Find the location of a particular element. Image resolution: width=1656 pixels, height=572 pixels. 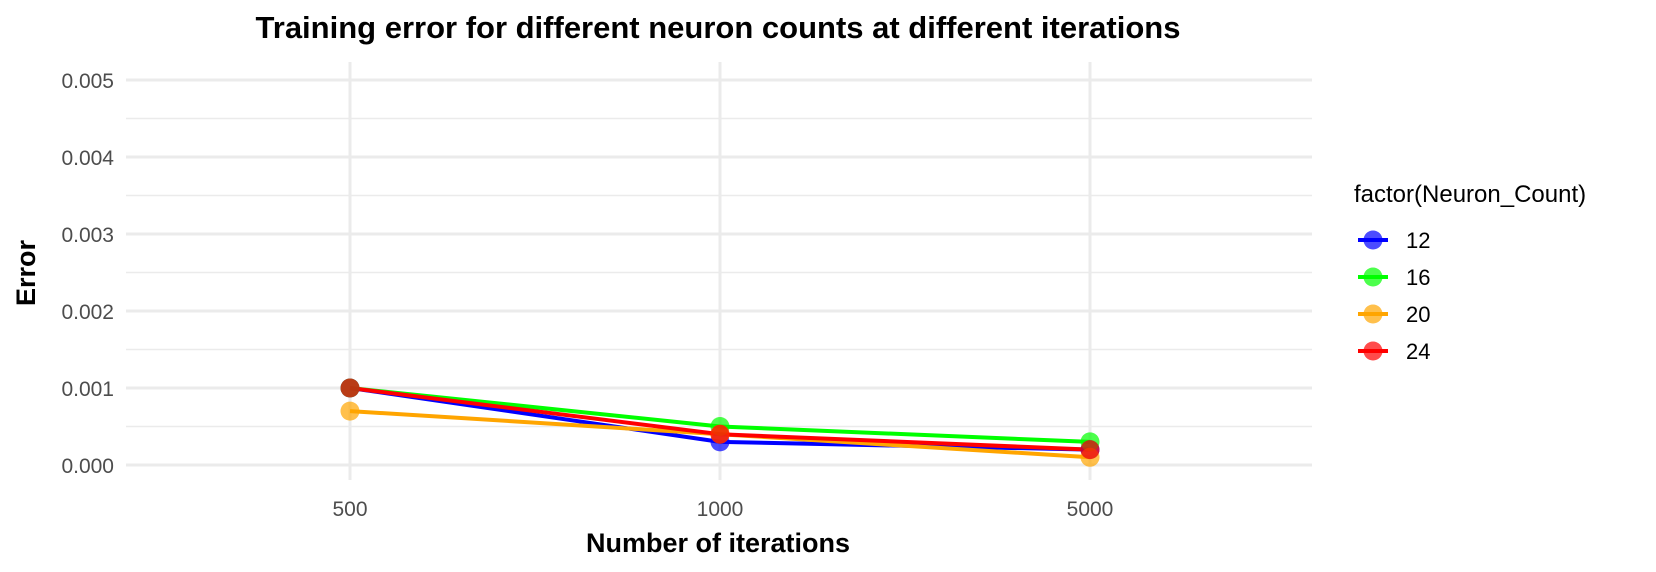

y-axis-ticks: 0.000 0.001 0.002 0.003 0.004 0.005 is located at coordinates (87, 274).